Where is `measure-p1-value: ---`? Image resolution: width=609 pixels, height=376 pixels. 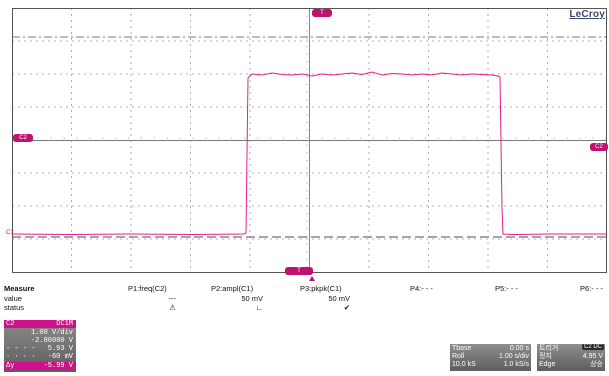
measure-p1-value: --- is located at coordinates (172, 298).